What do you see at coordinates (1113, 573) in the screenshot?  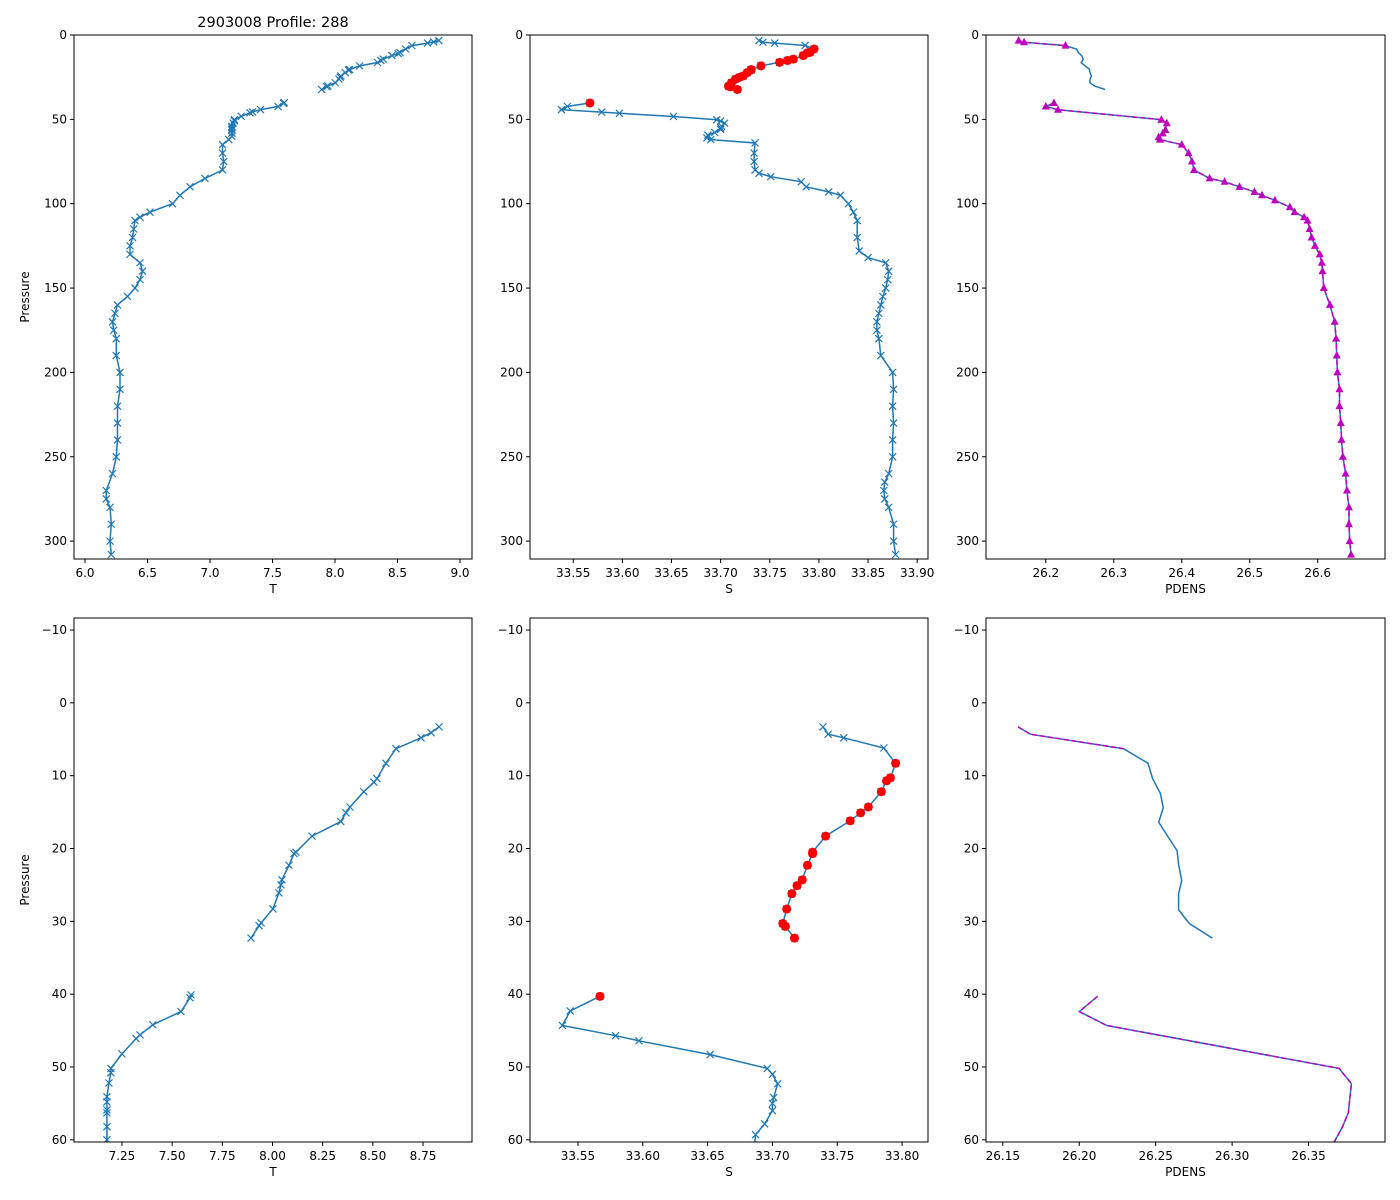 I see `x-tick-label: 26.3` at bounding box center [1113, 573].